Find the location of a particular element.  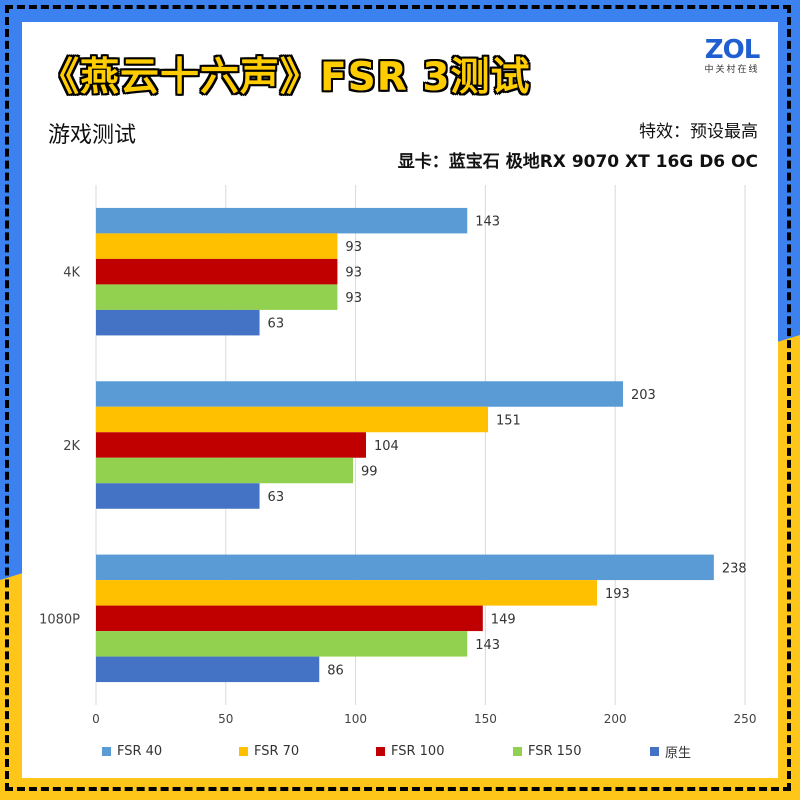

legend-label: FSR 40 is located at coordinates (140, 751).